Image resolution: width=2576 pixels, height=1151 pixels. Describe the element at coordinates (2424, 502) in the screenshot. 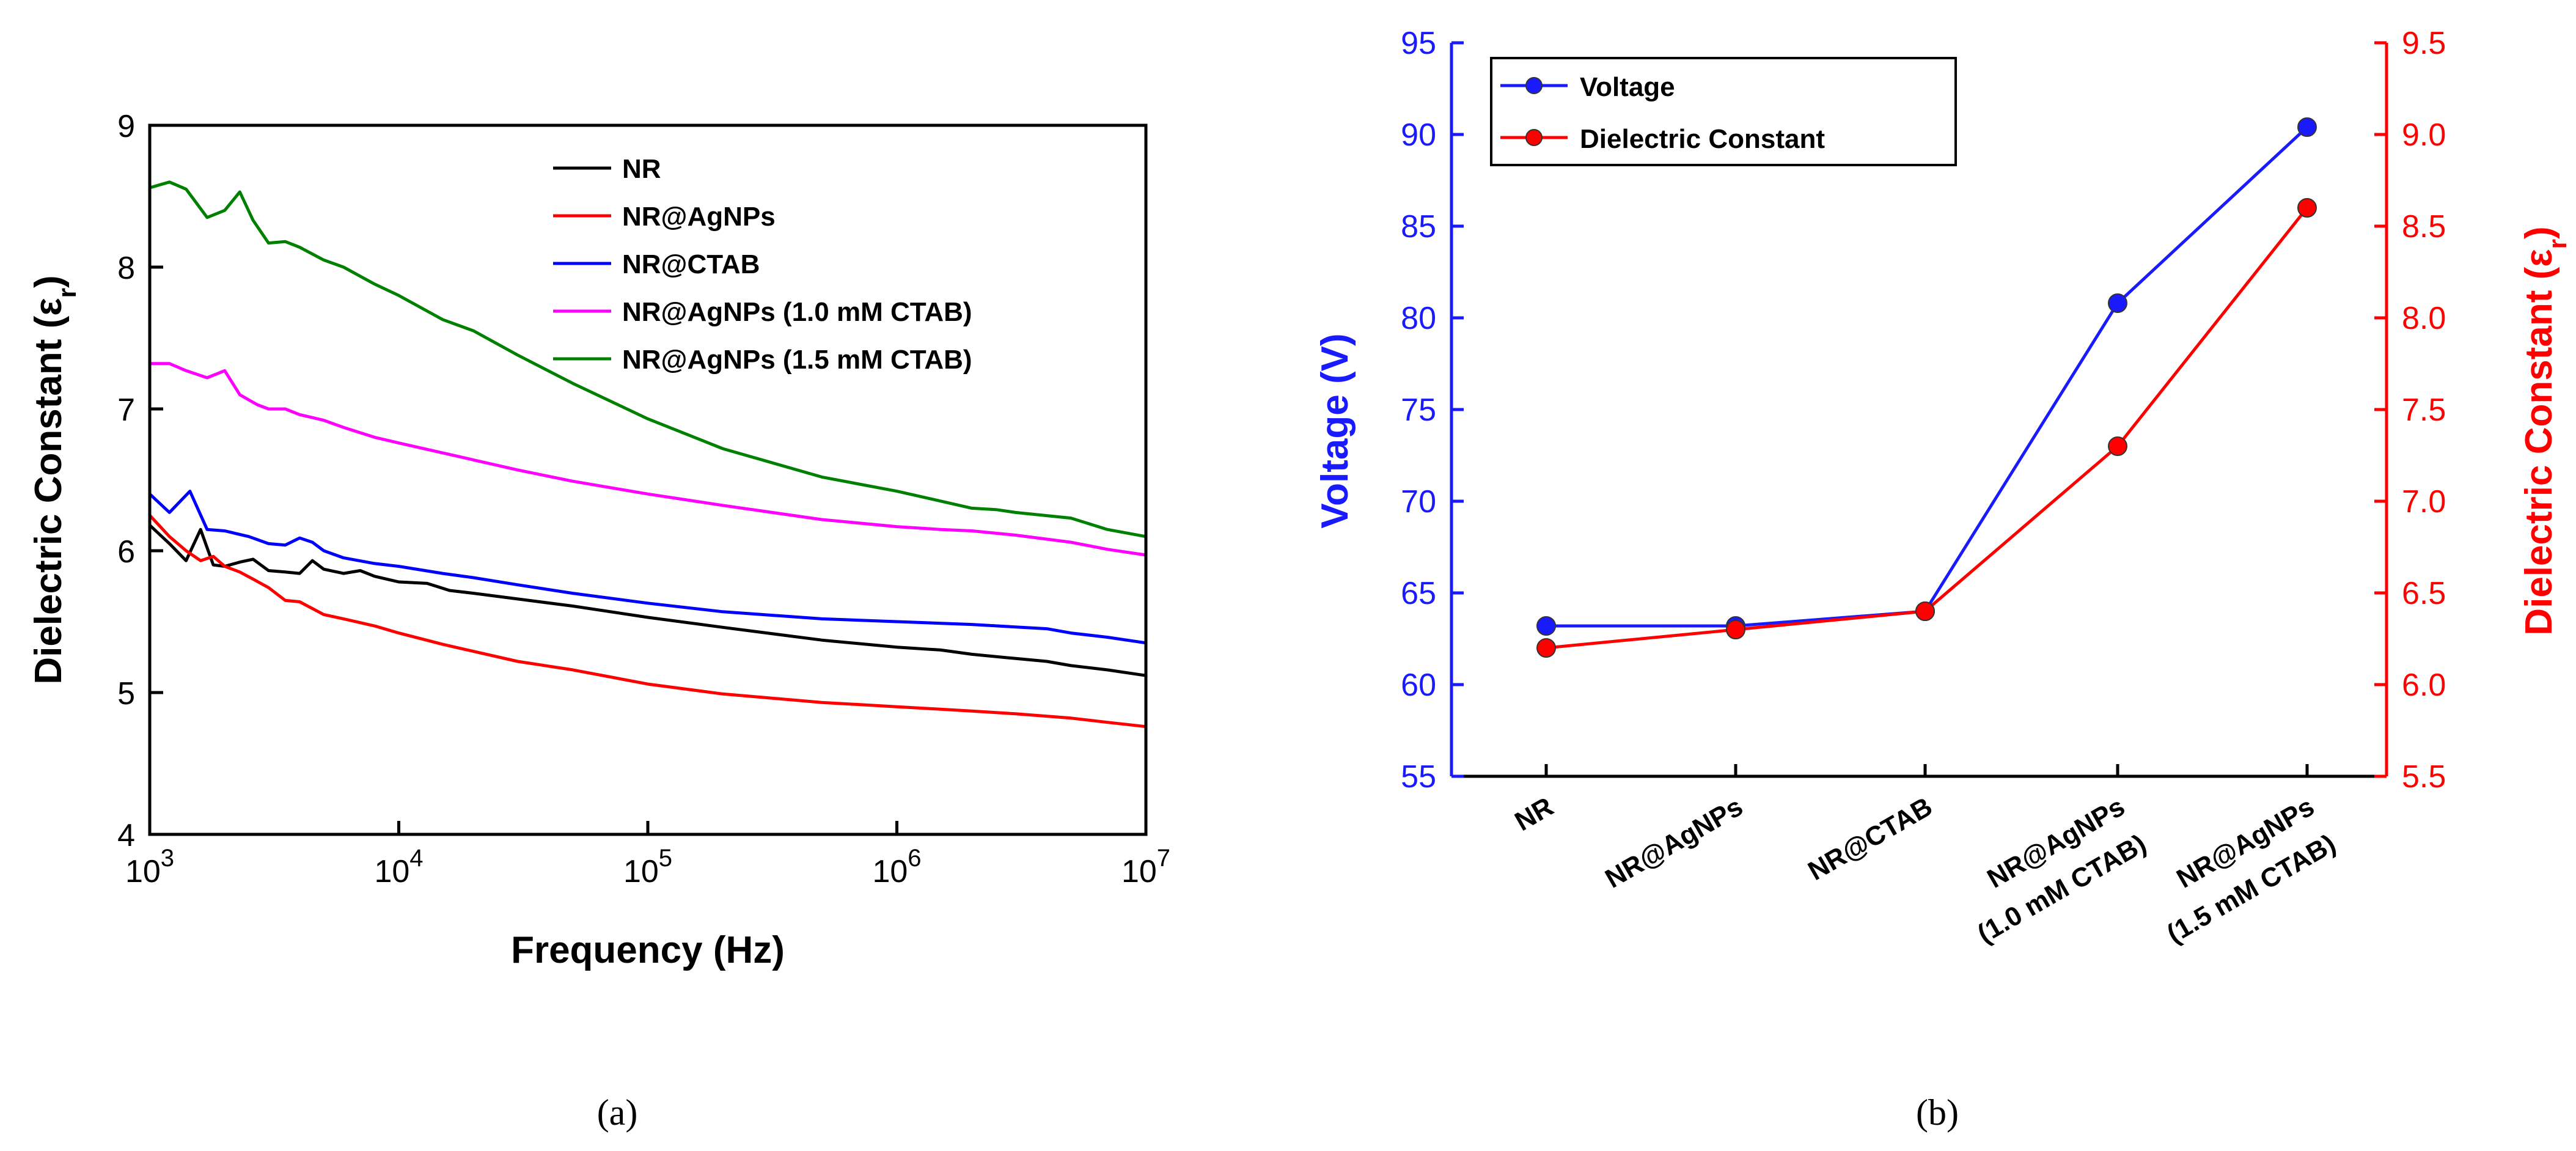

I see `right-y-tick-label: 7.0` at that location.